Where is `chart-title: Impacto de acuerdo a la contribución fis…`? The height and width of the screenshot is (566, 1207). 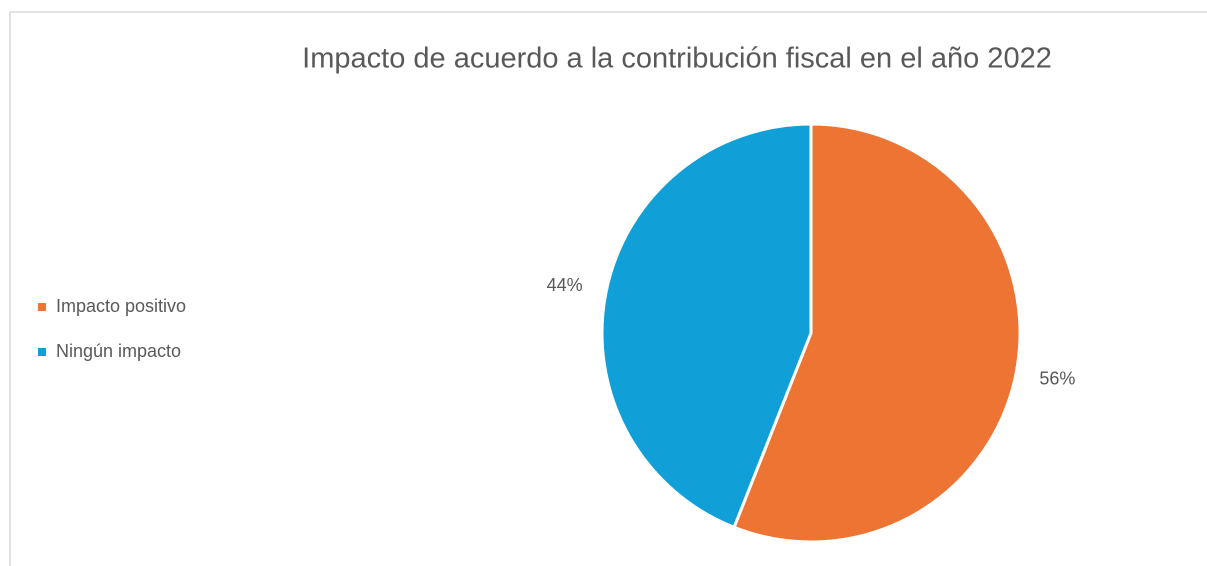 chart-title: Impacto de acuerdo a la contribución fis… is located at coordinates (677, 59).